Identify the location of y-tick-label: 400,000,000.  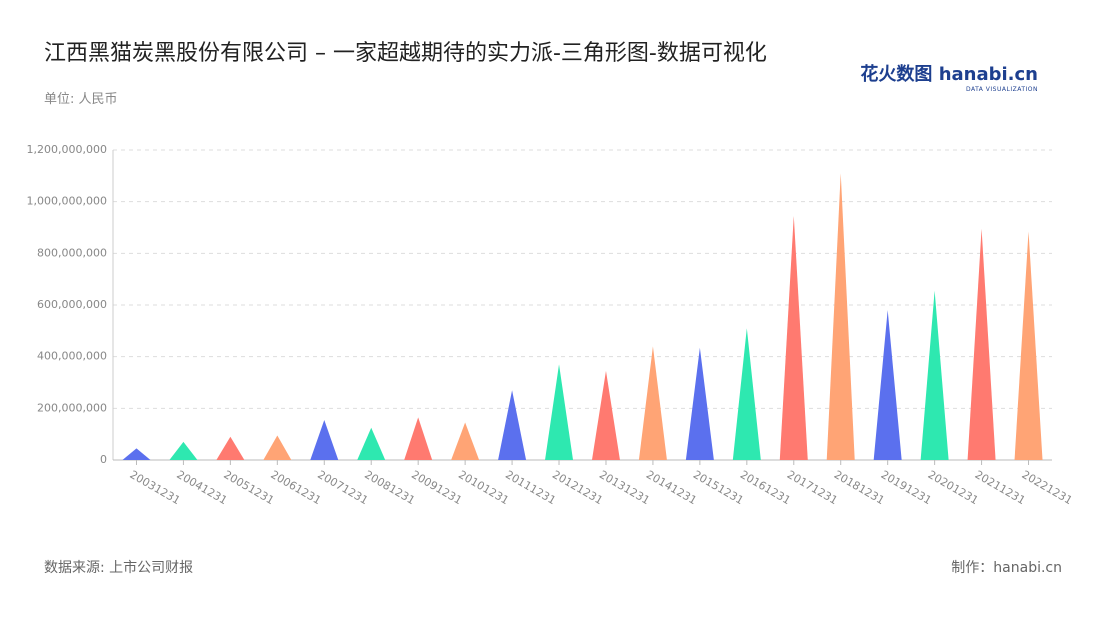
(72, 356).